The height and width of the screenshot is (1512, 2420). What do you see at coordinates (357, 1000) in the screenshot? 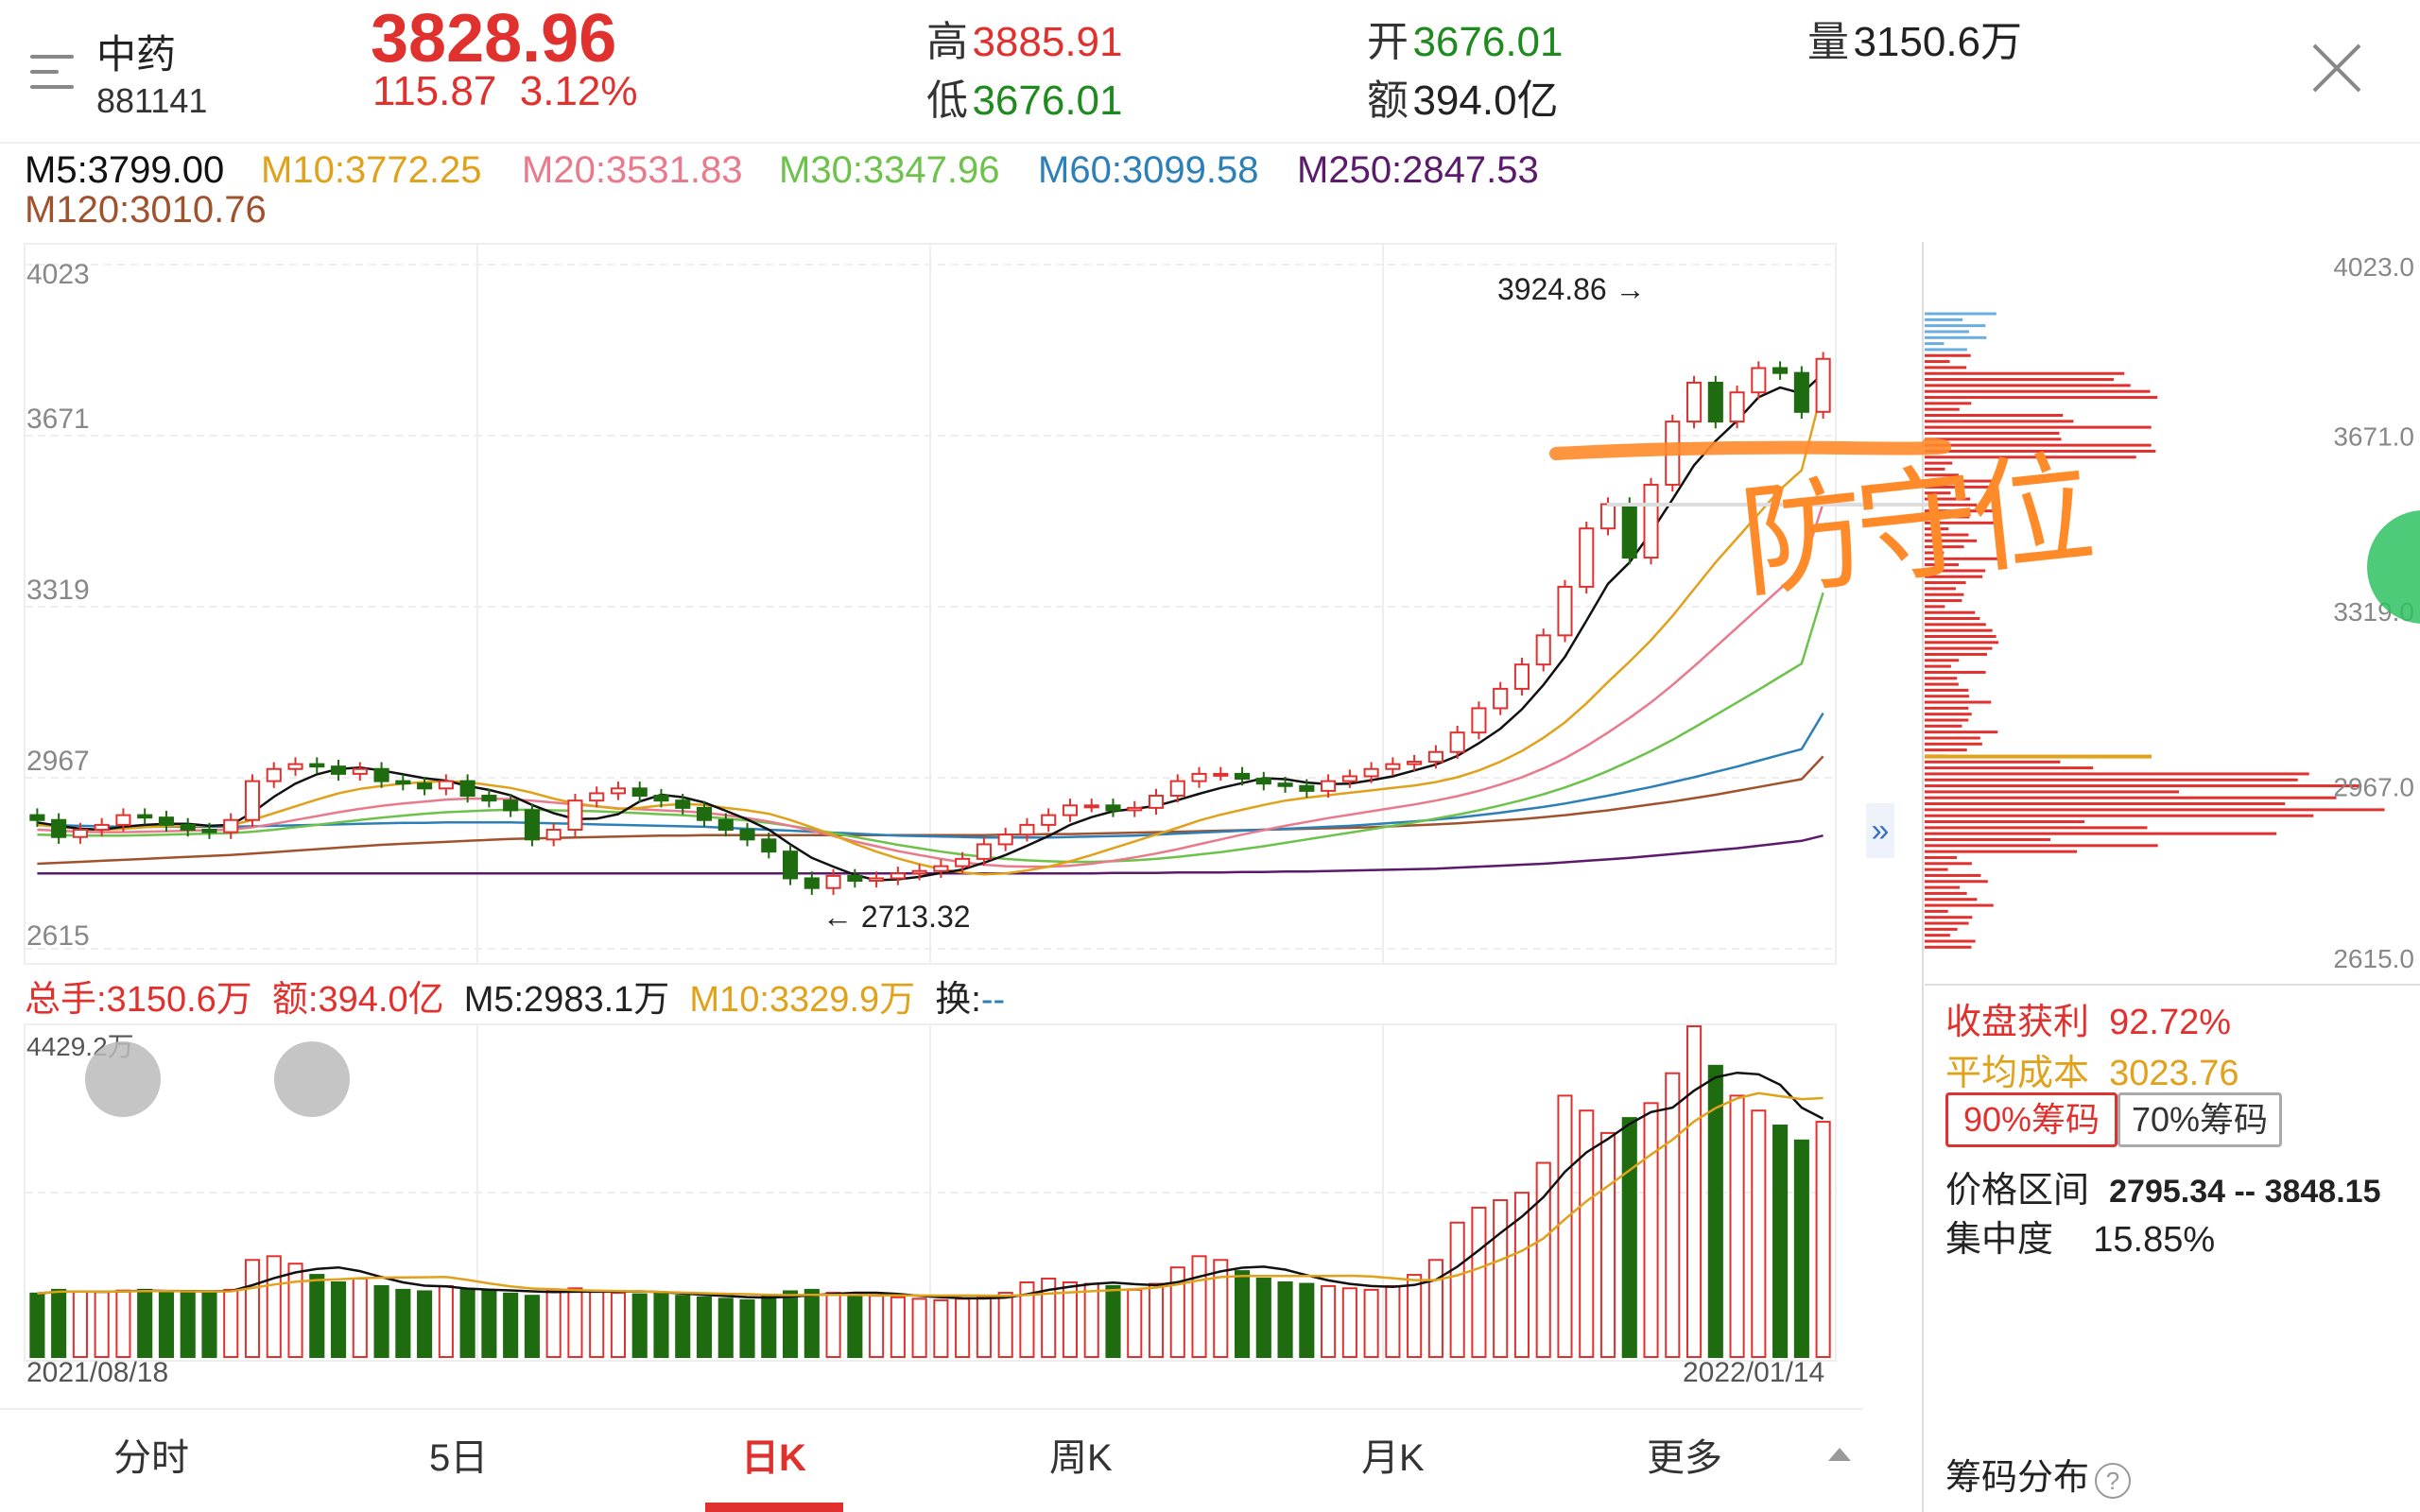
I see `volume-amount: 额:394.0亿` at bounding box center [357, 1000].